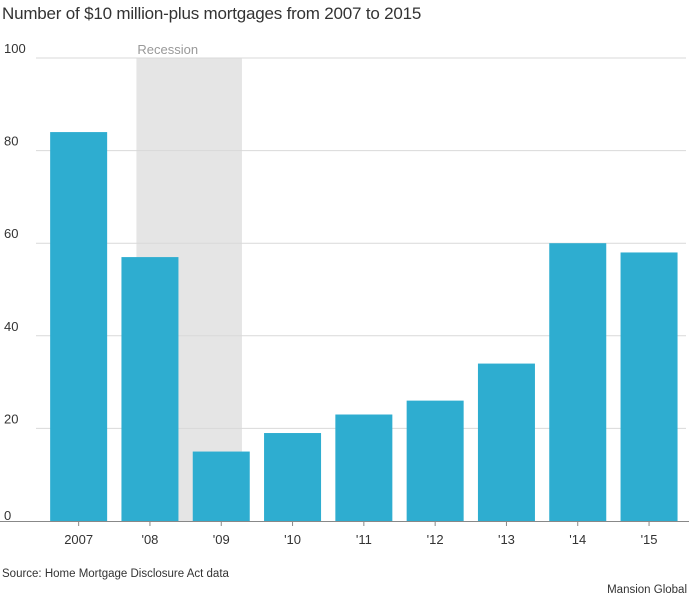 The height and width of the screenshot is (600, 689). What do you see at coordinates (11, 233) in the screenshot?
I see `y-tick-label: 60` at bounding box center [11, 233].